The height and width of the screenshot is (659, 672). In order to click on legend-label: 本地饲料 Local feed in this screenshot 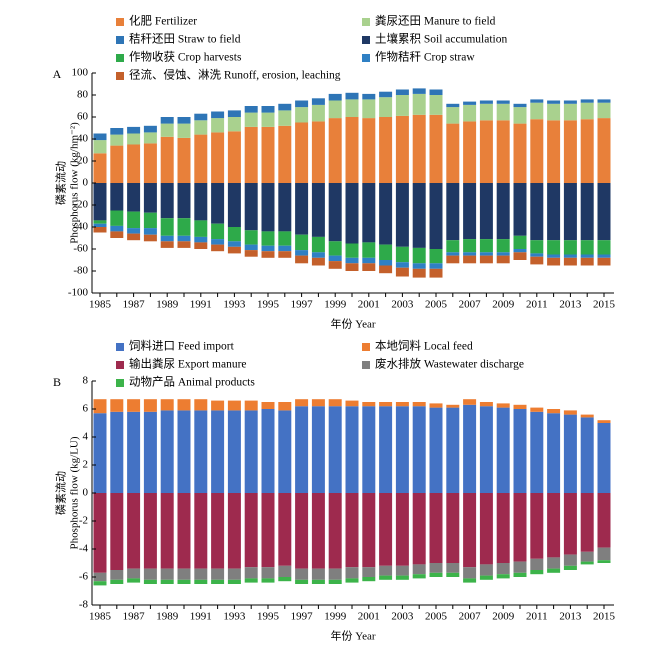, I will do `click(424, 346)`.